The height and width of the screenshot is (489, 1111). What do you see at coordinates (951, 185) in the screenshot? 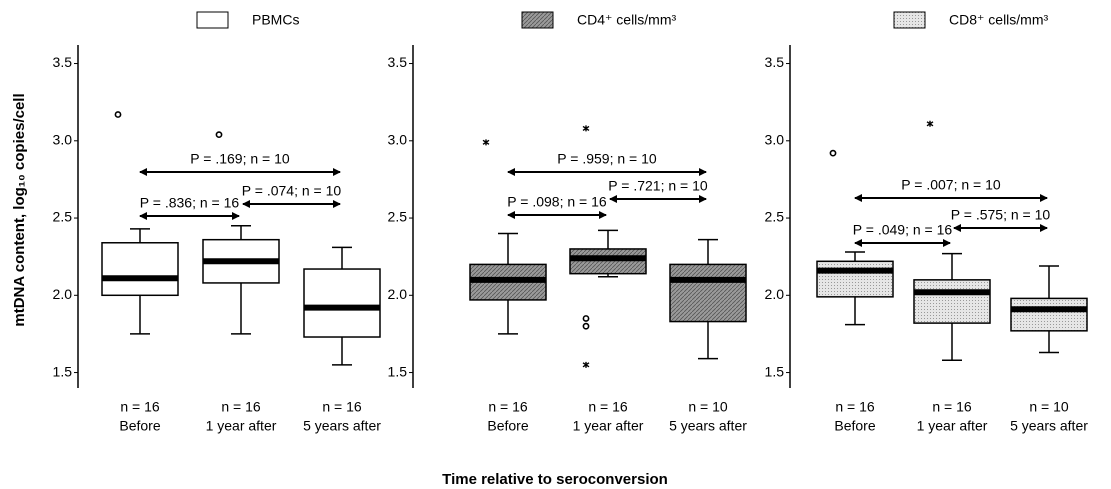
I see `p-value-annotation: P = .007; n = 10` at bounding box center [951, 185].